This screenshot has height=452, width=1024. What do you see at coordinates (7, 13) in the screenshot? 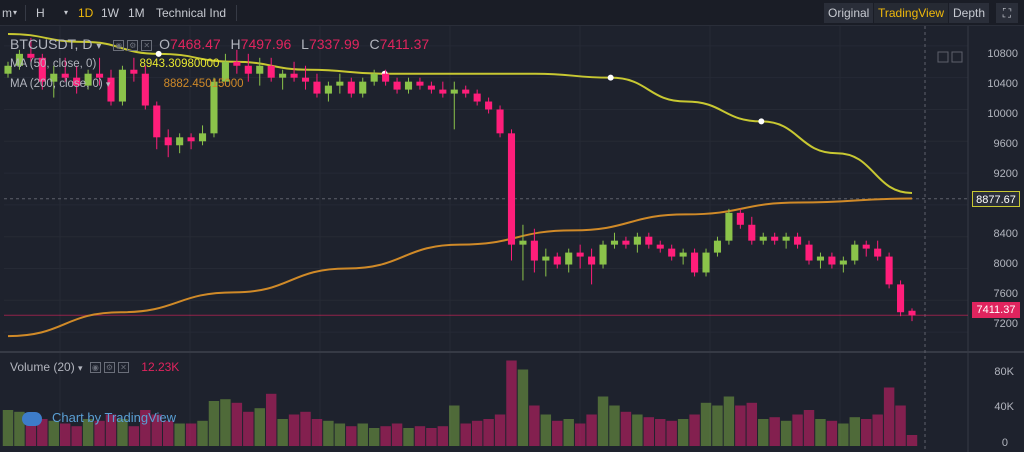
I see `toolbar-item-minutes: m` at bounding box center [7, 13].